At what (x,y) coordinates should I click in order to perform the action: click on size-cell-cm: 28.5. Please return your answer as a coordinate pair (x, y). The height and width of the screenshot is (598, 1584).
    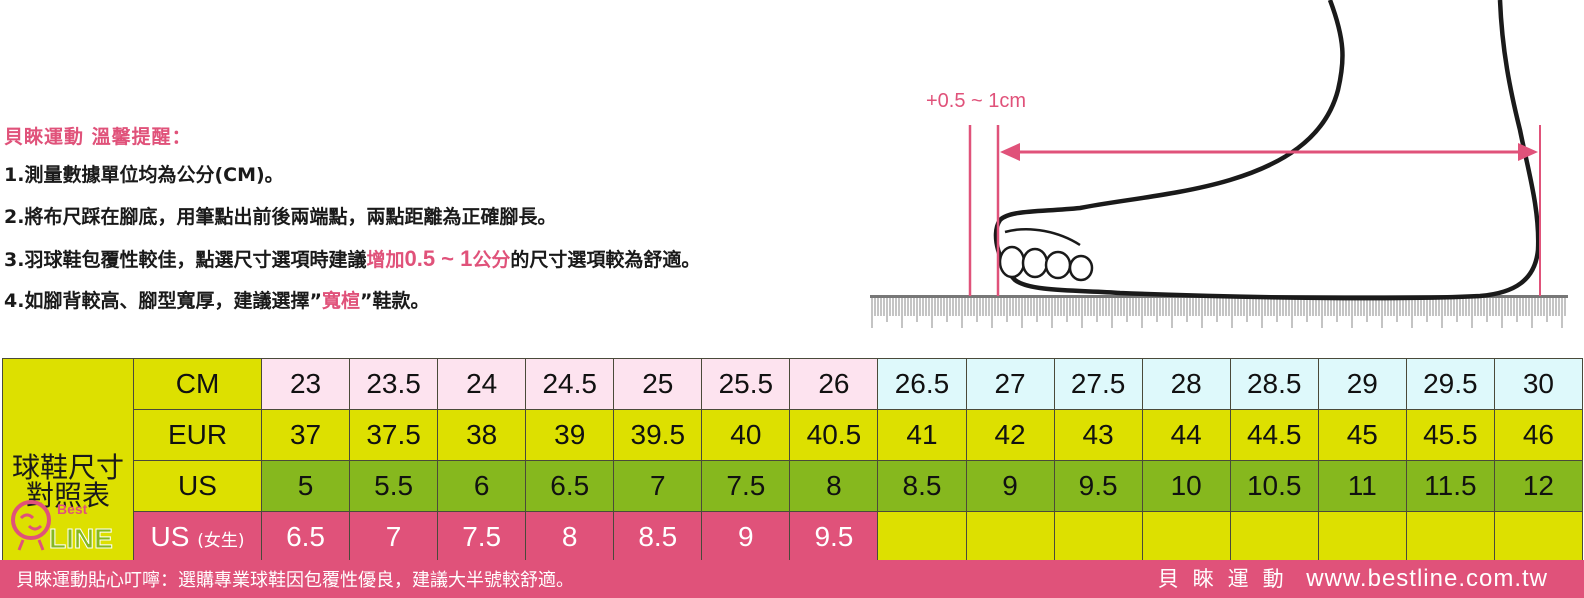
    Looking at the image, I should click on (1274, 384).